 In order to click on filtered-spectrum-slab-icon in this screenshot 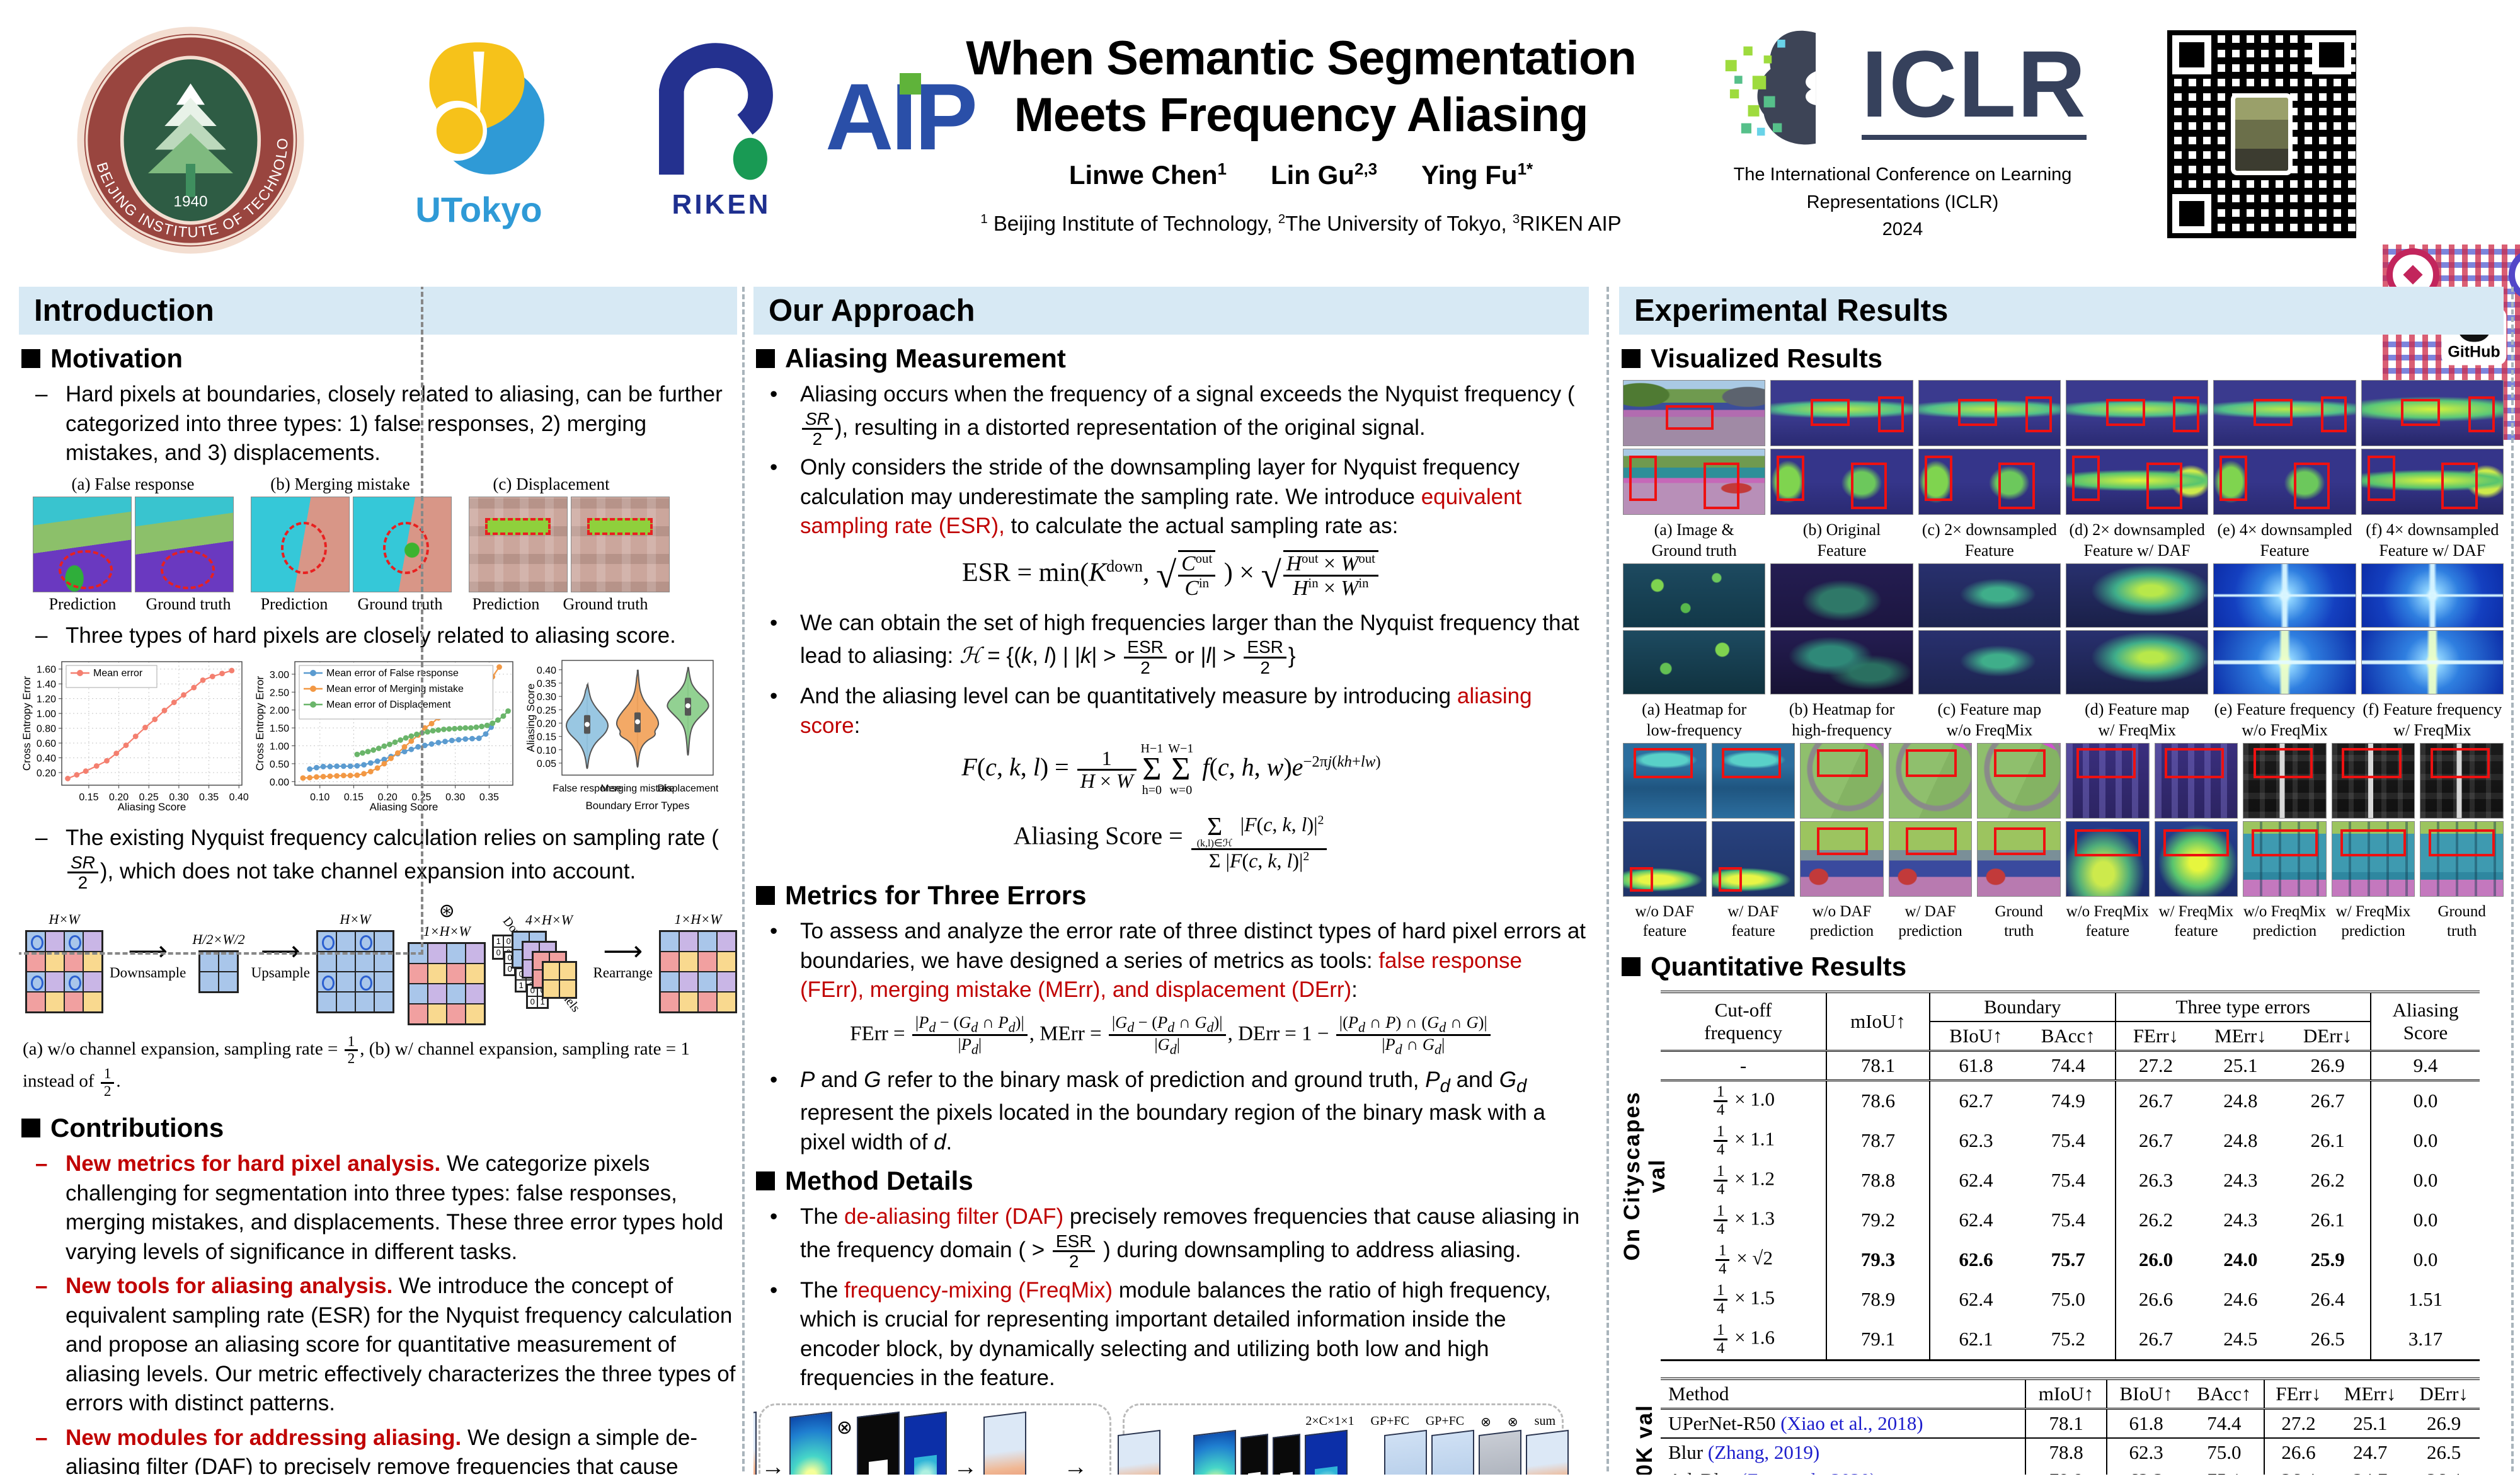, I will do `click(926, 1443)`.